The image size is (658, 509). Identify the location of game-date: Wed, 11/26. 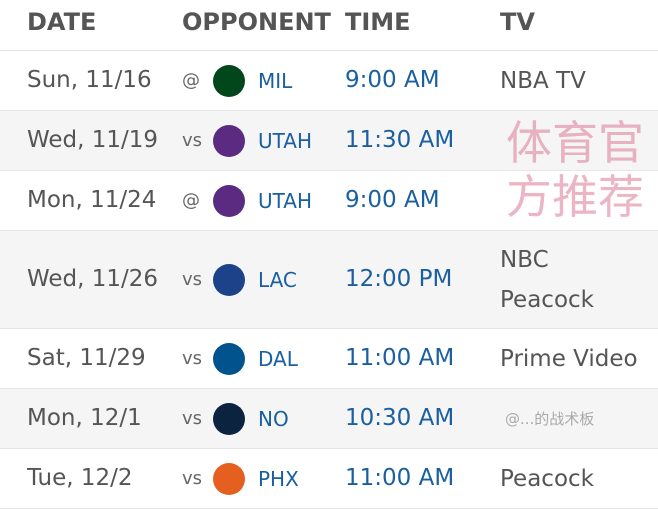
(93, 279).